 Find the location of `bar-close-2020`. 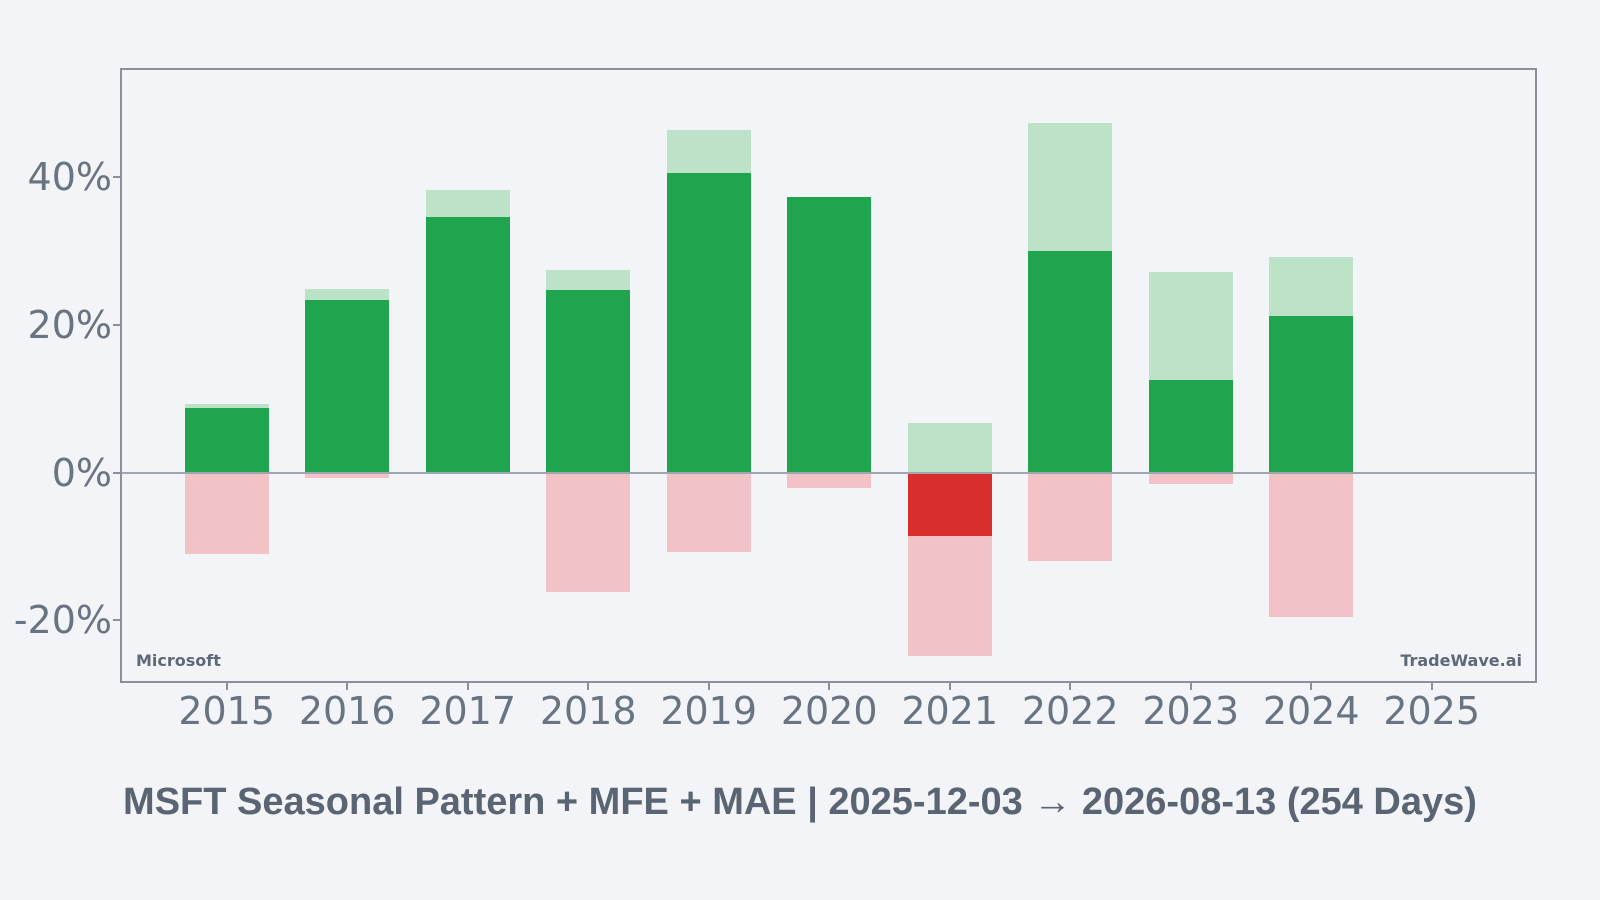

bar-close-2020 is located at coordinates (829, 335).